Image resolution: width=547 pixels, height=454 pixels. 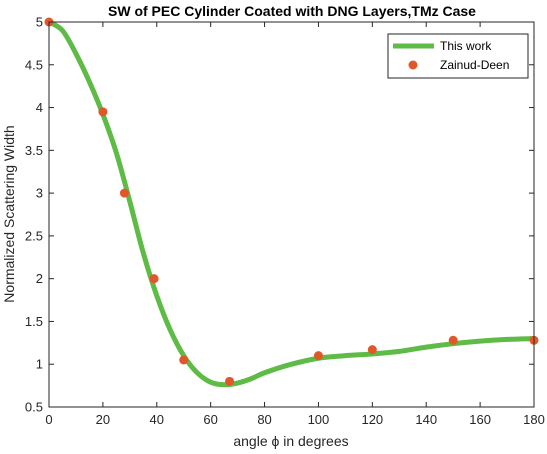 I want to click on x-tick-label: 20, so click(x=103, y=419).